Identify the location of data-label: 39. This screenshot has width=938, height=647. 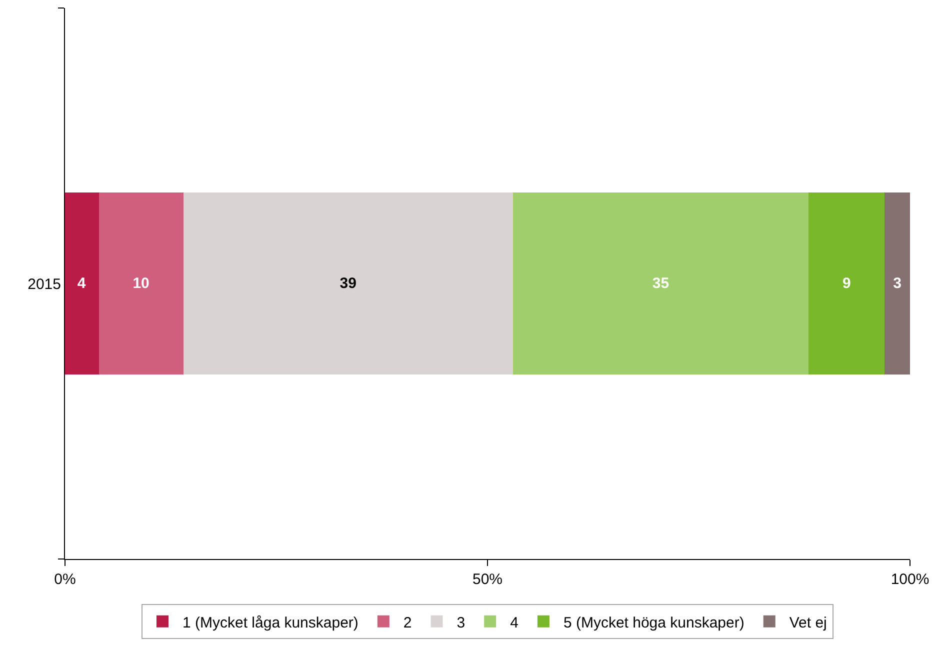
(348, 283).